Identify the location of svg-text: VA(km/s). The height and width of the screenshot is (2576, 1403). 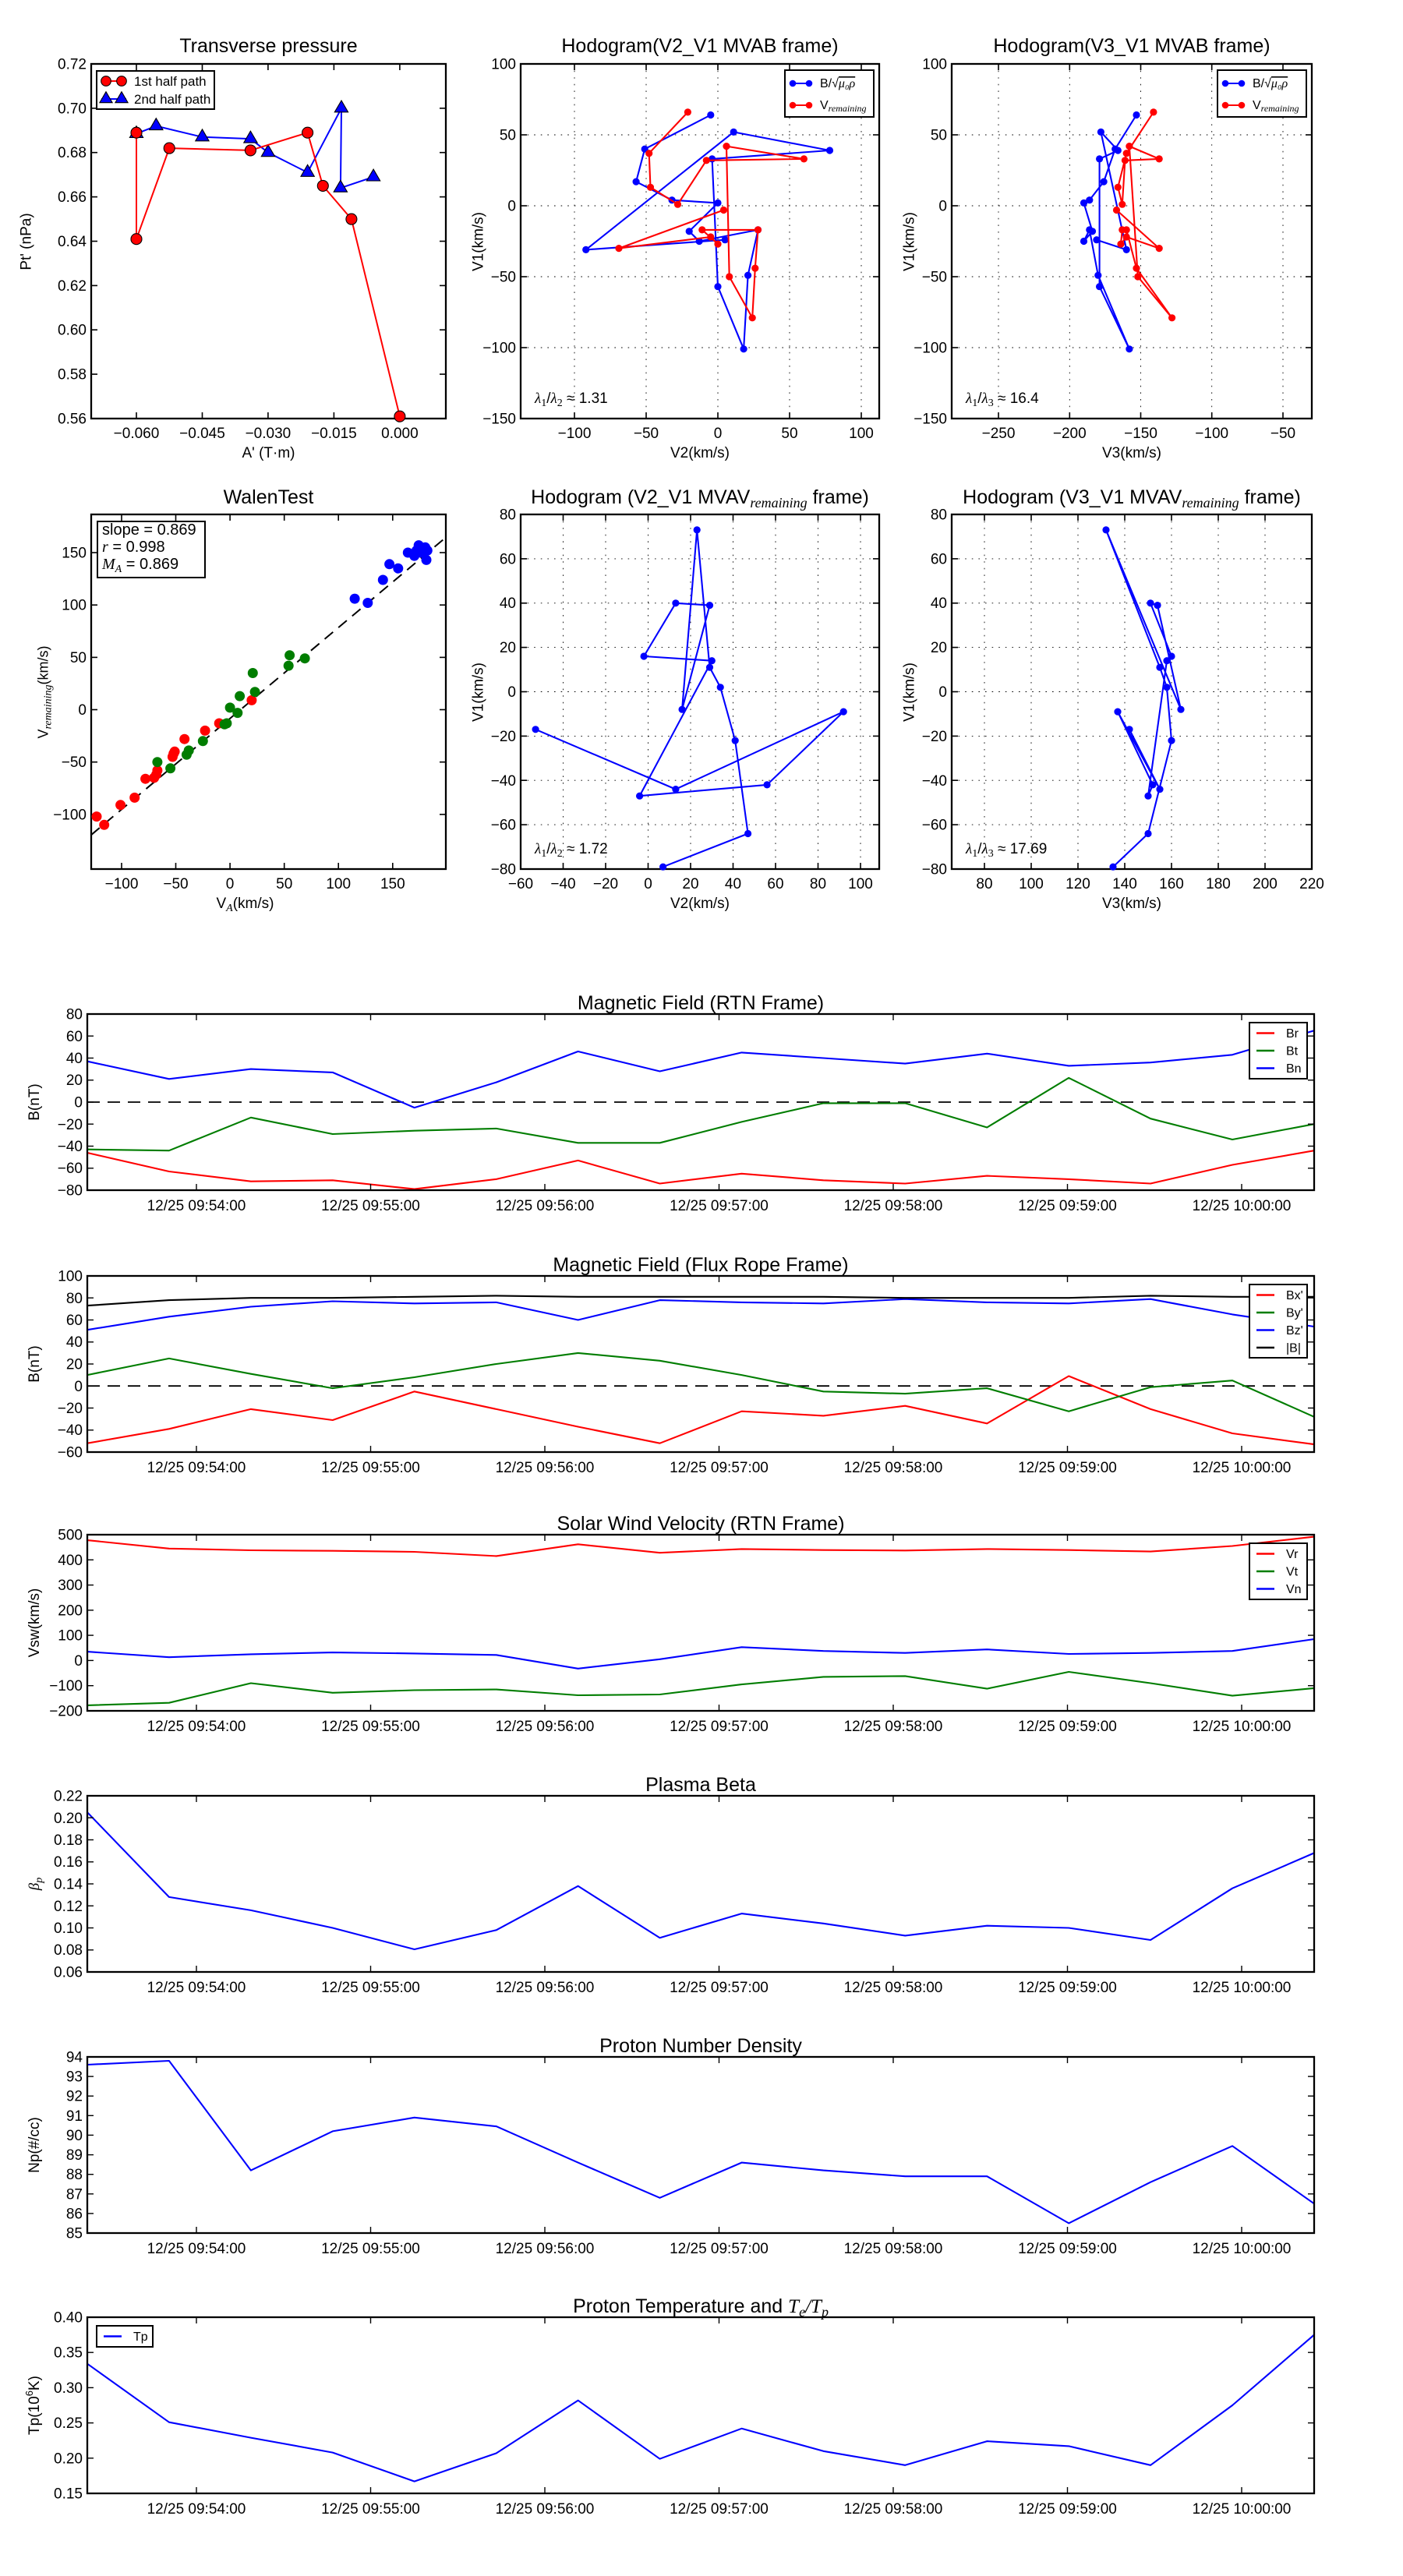
(245, 905).